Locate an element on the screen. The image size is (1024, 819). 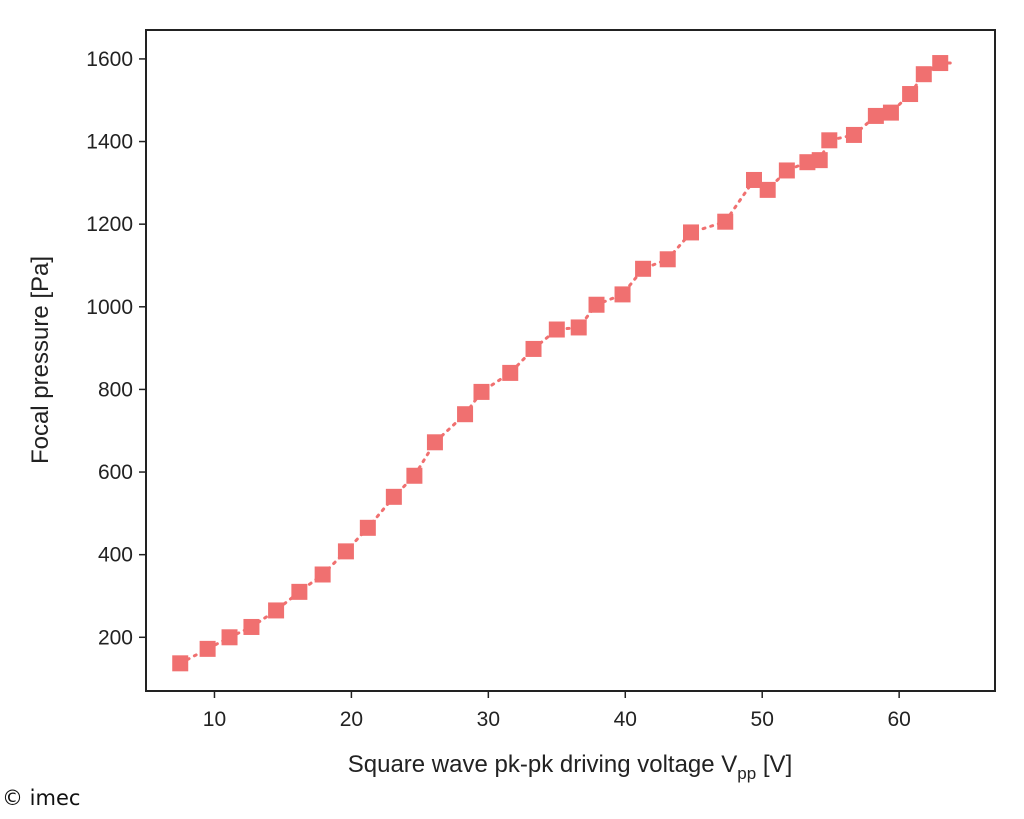
x-tick-label: 10 is located at coordinates (214, 719).